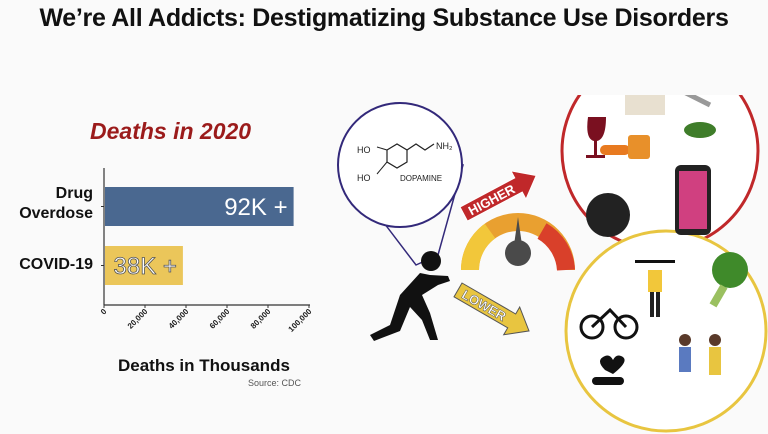 Image resolution: width=768 pixels, height=434 pixels. I want to click on x-axis-label: Deaths in Thousands, so click(204, 365).